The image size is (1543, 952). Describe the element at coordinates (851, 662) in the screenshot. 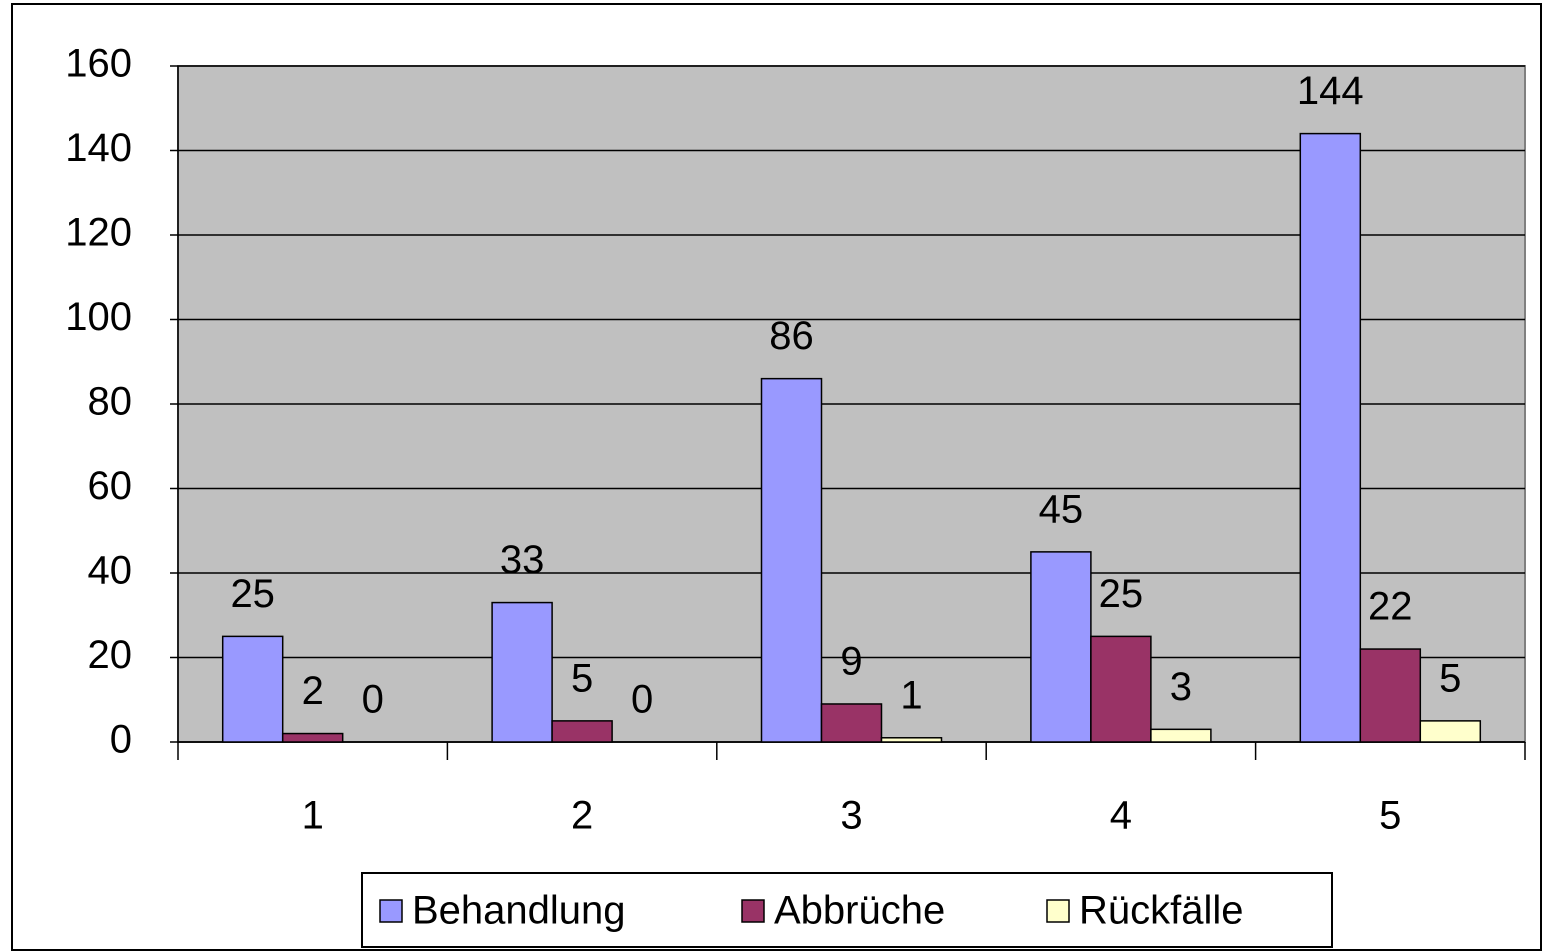

I see `data-label: 9` at that location.